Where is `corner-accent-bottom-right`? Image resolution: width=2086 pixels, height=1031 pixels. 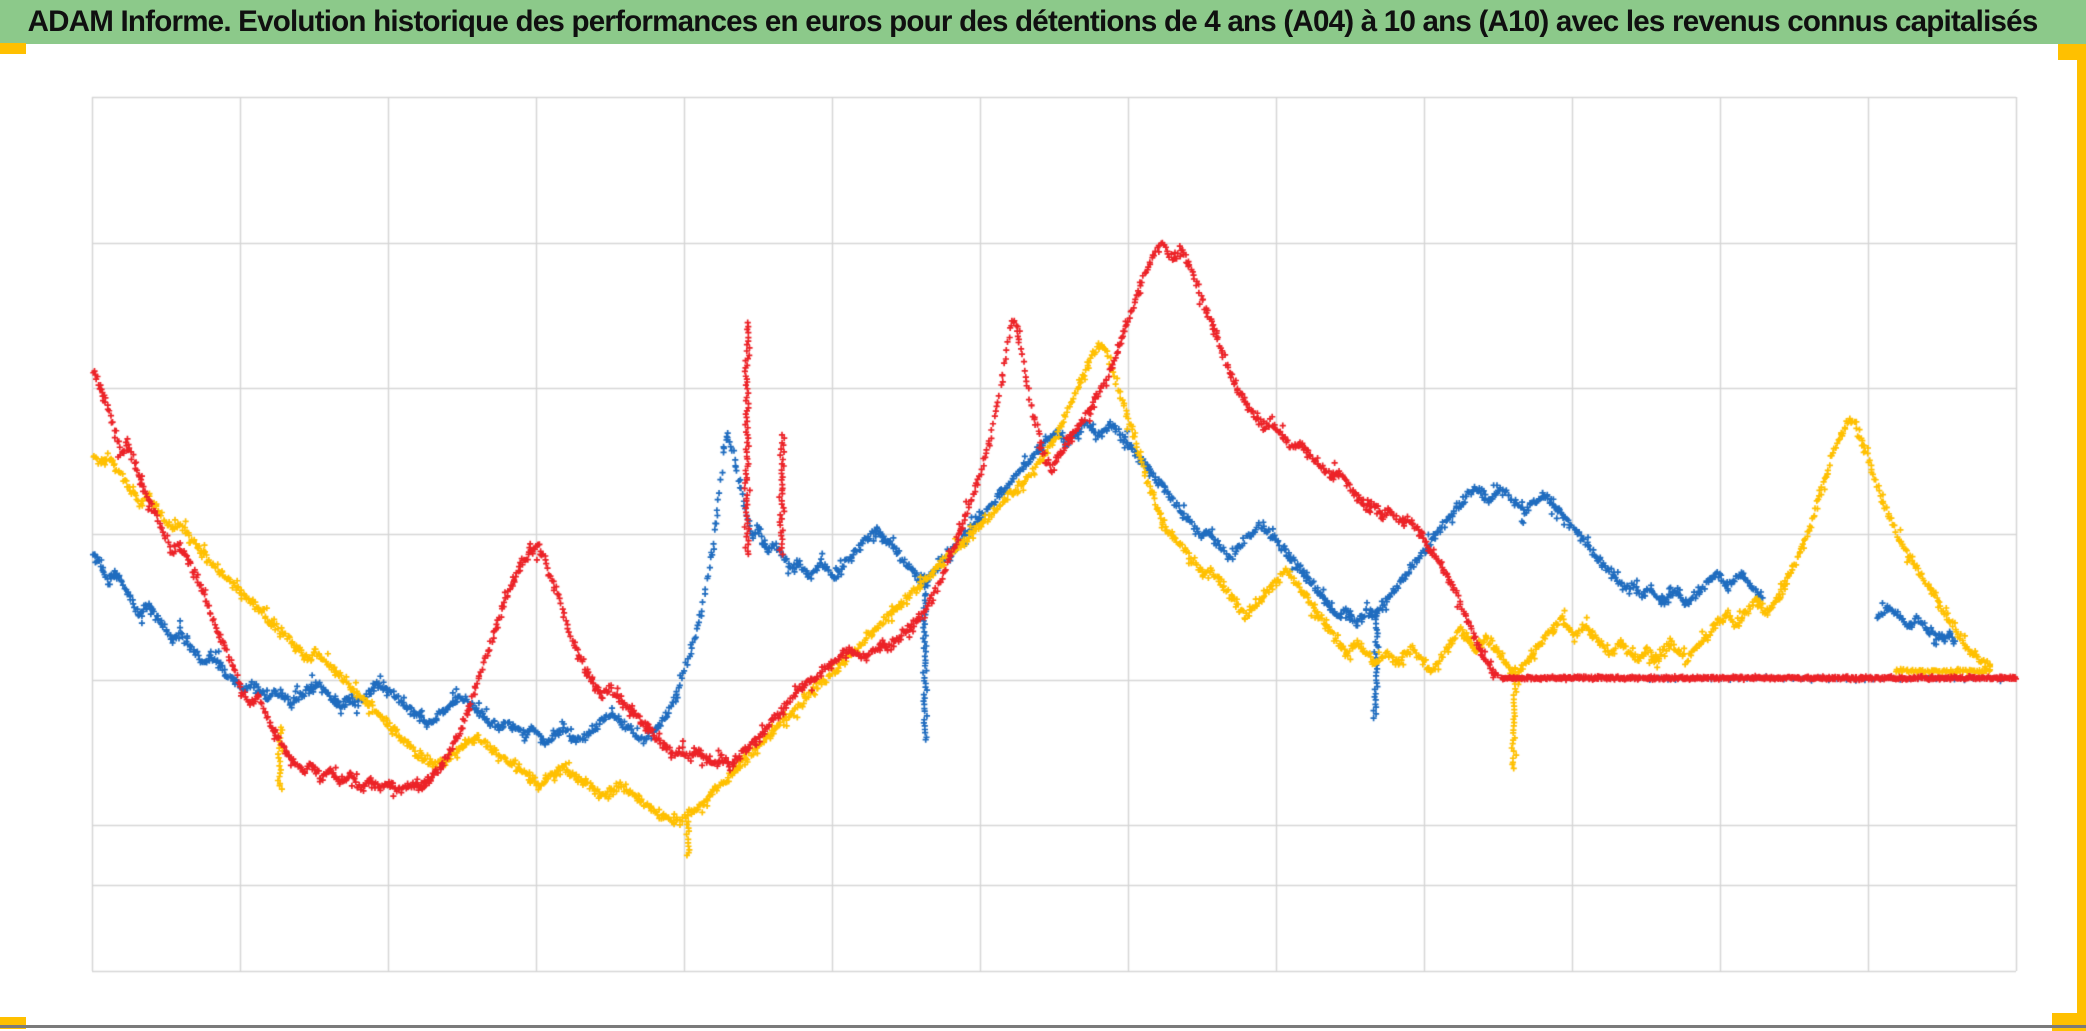
corner-accent-bottom-right is located at coordinates (2069, 1022).